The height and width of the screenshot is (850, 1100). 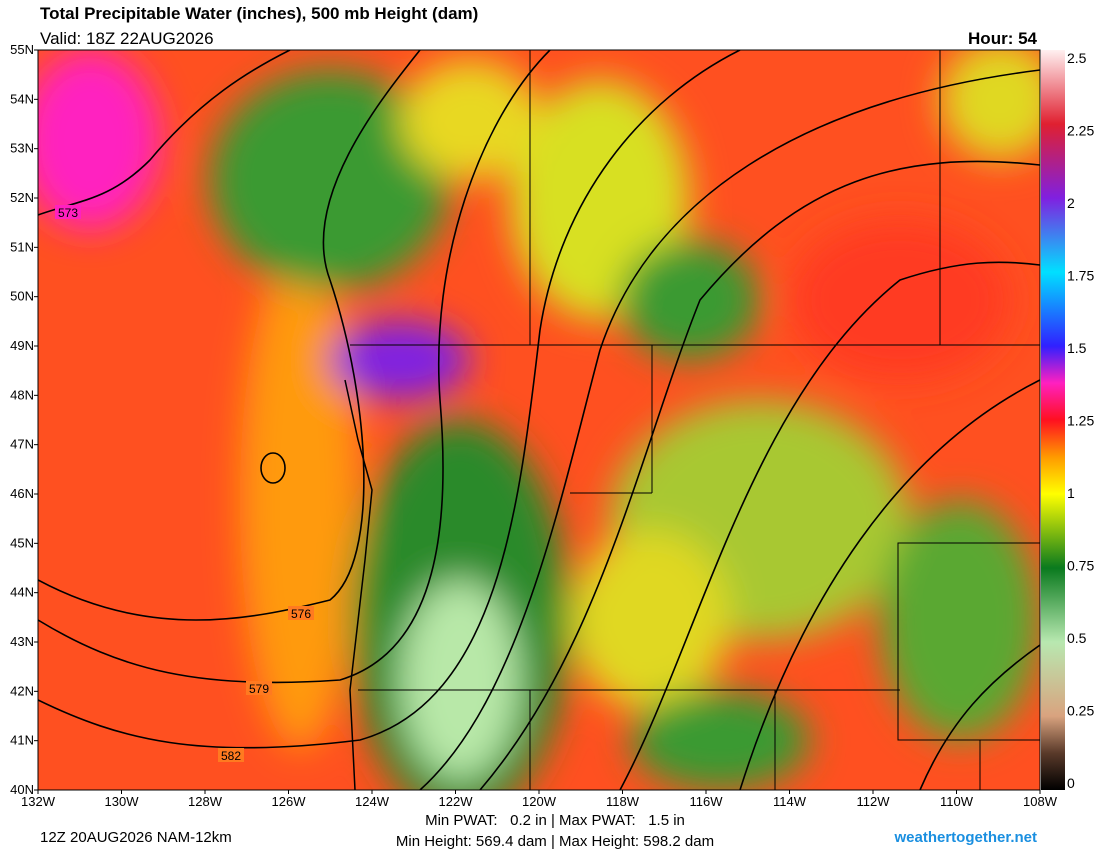 What do you see at coordinates (1003, 38) in the screenshot?
I see `forecast-hour: Hour: 54` at bounding box center [1003, 38].